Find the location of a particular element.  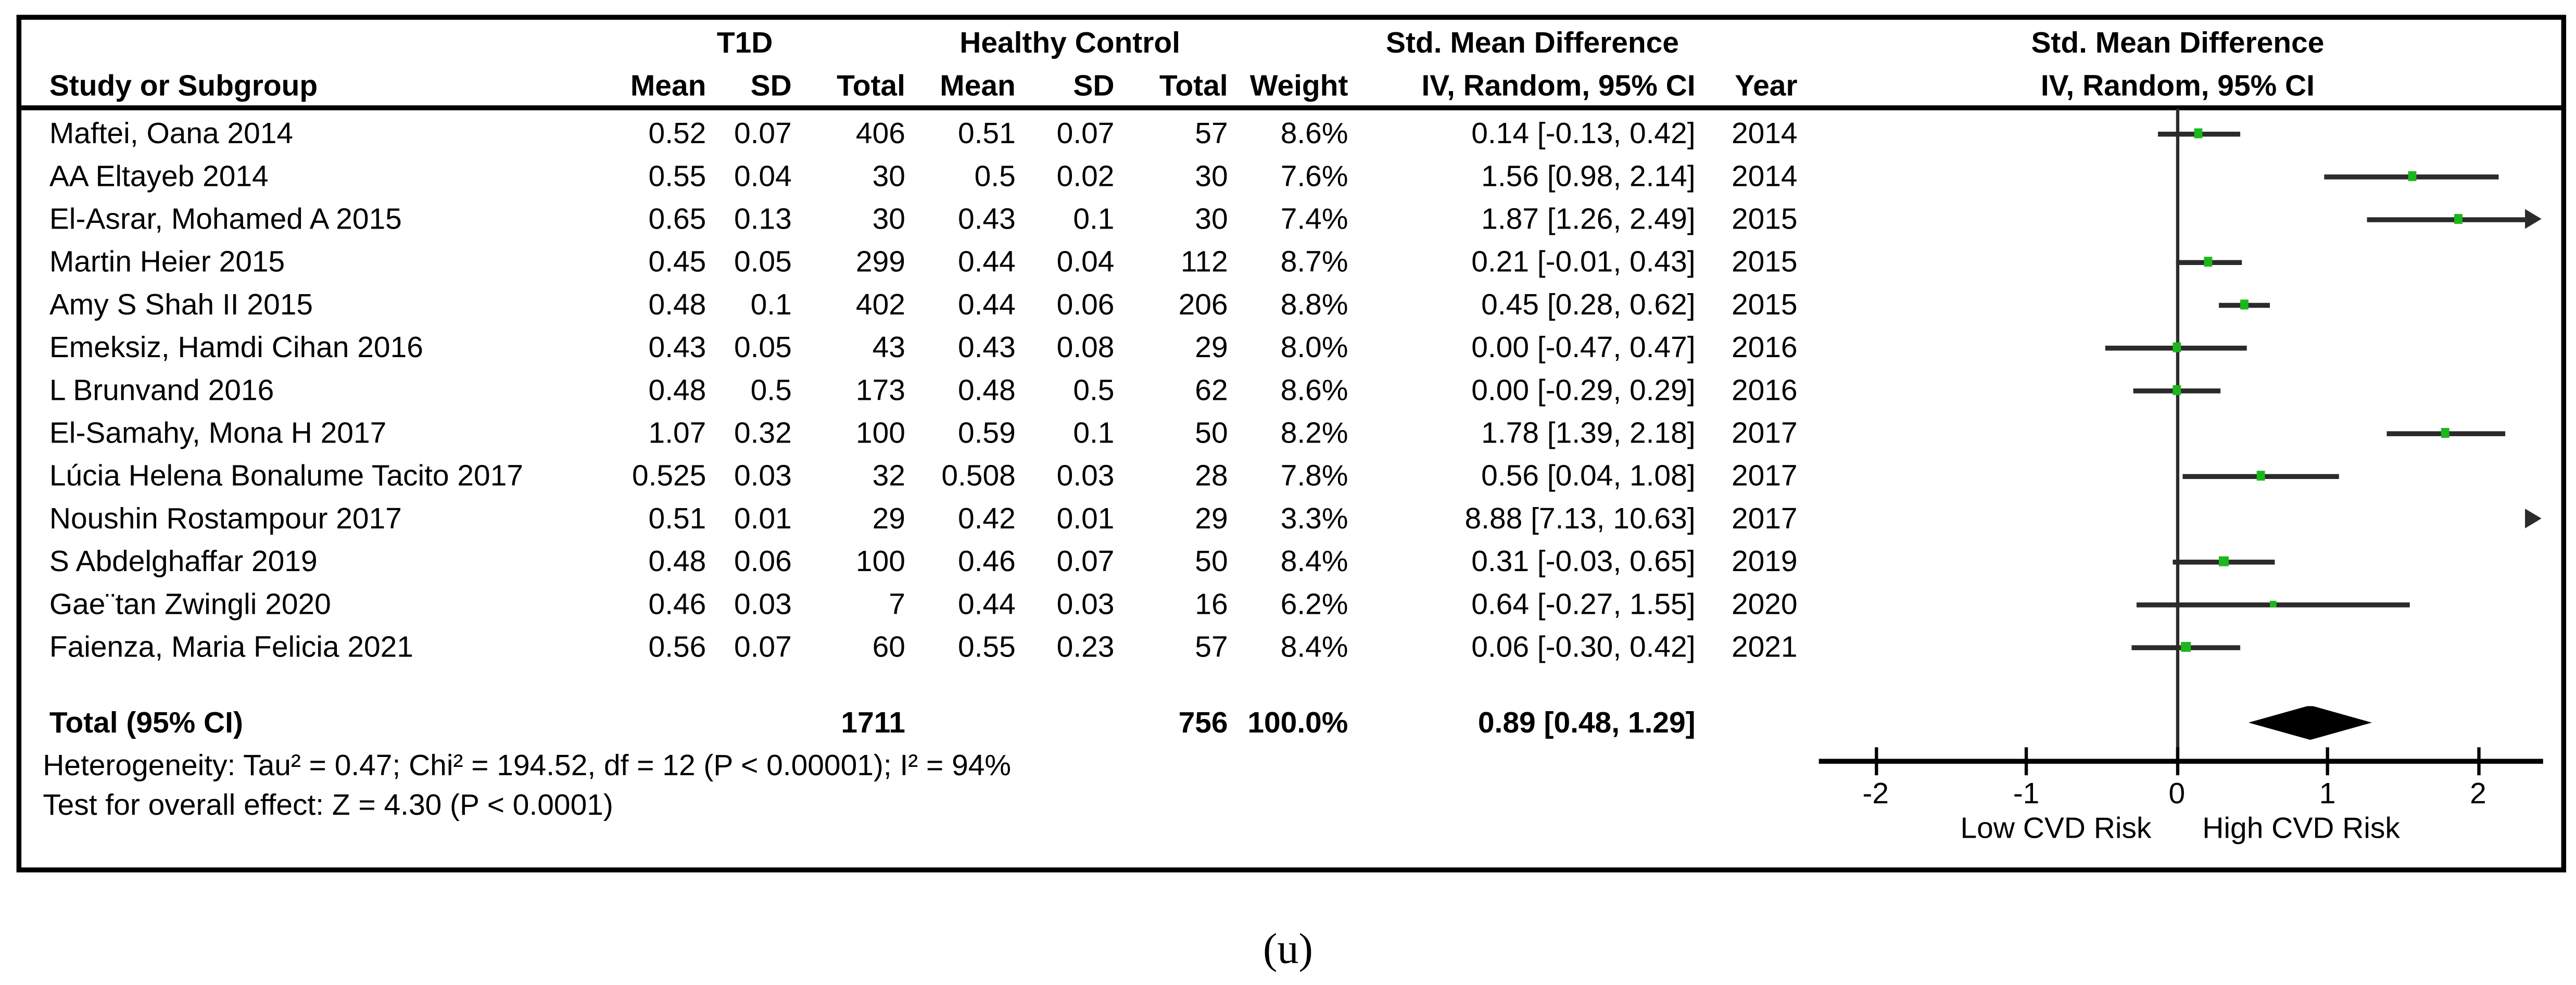

t1d-total-cell: 299 is located at coordinates (880, 262).